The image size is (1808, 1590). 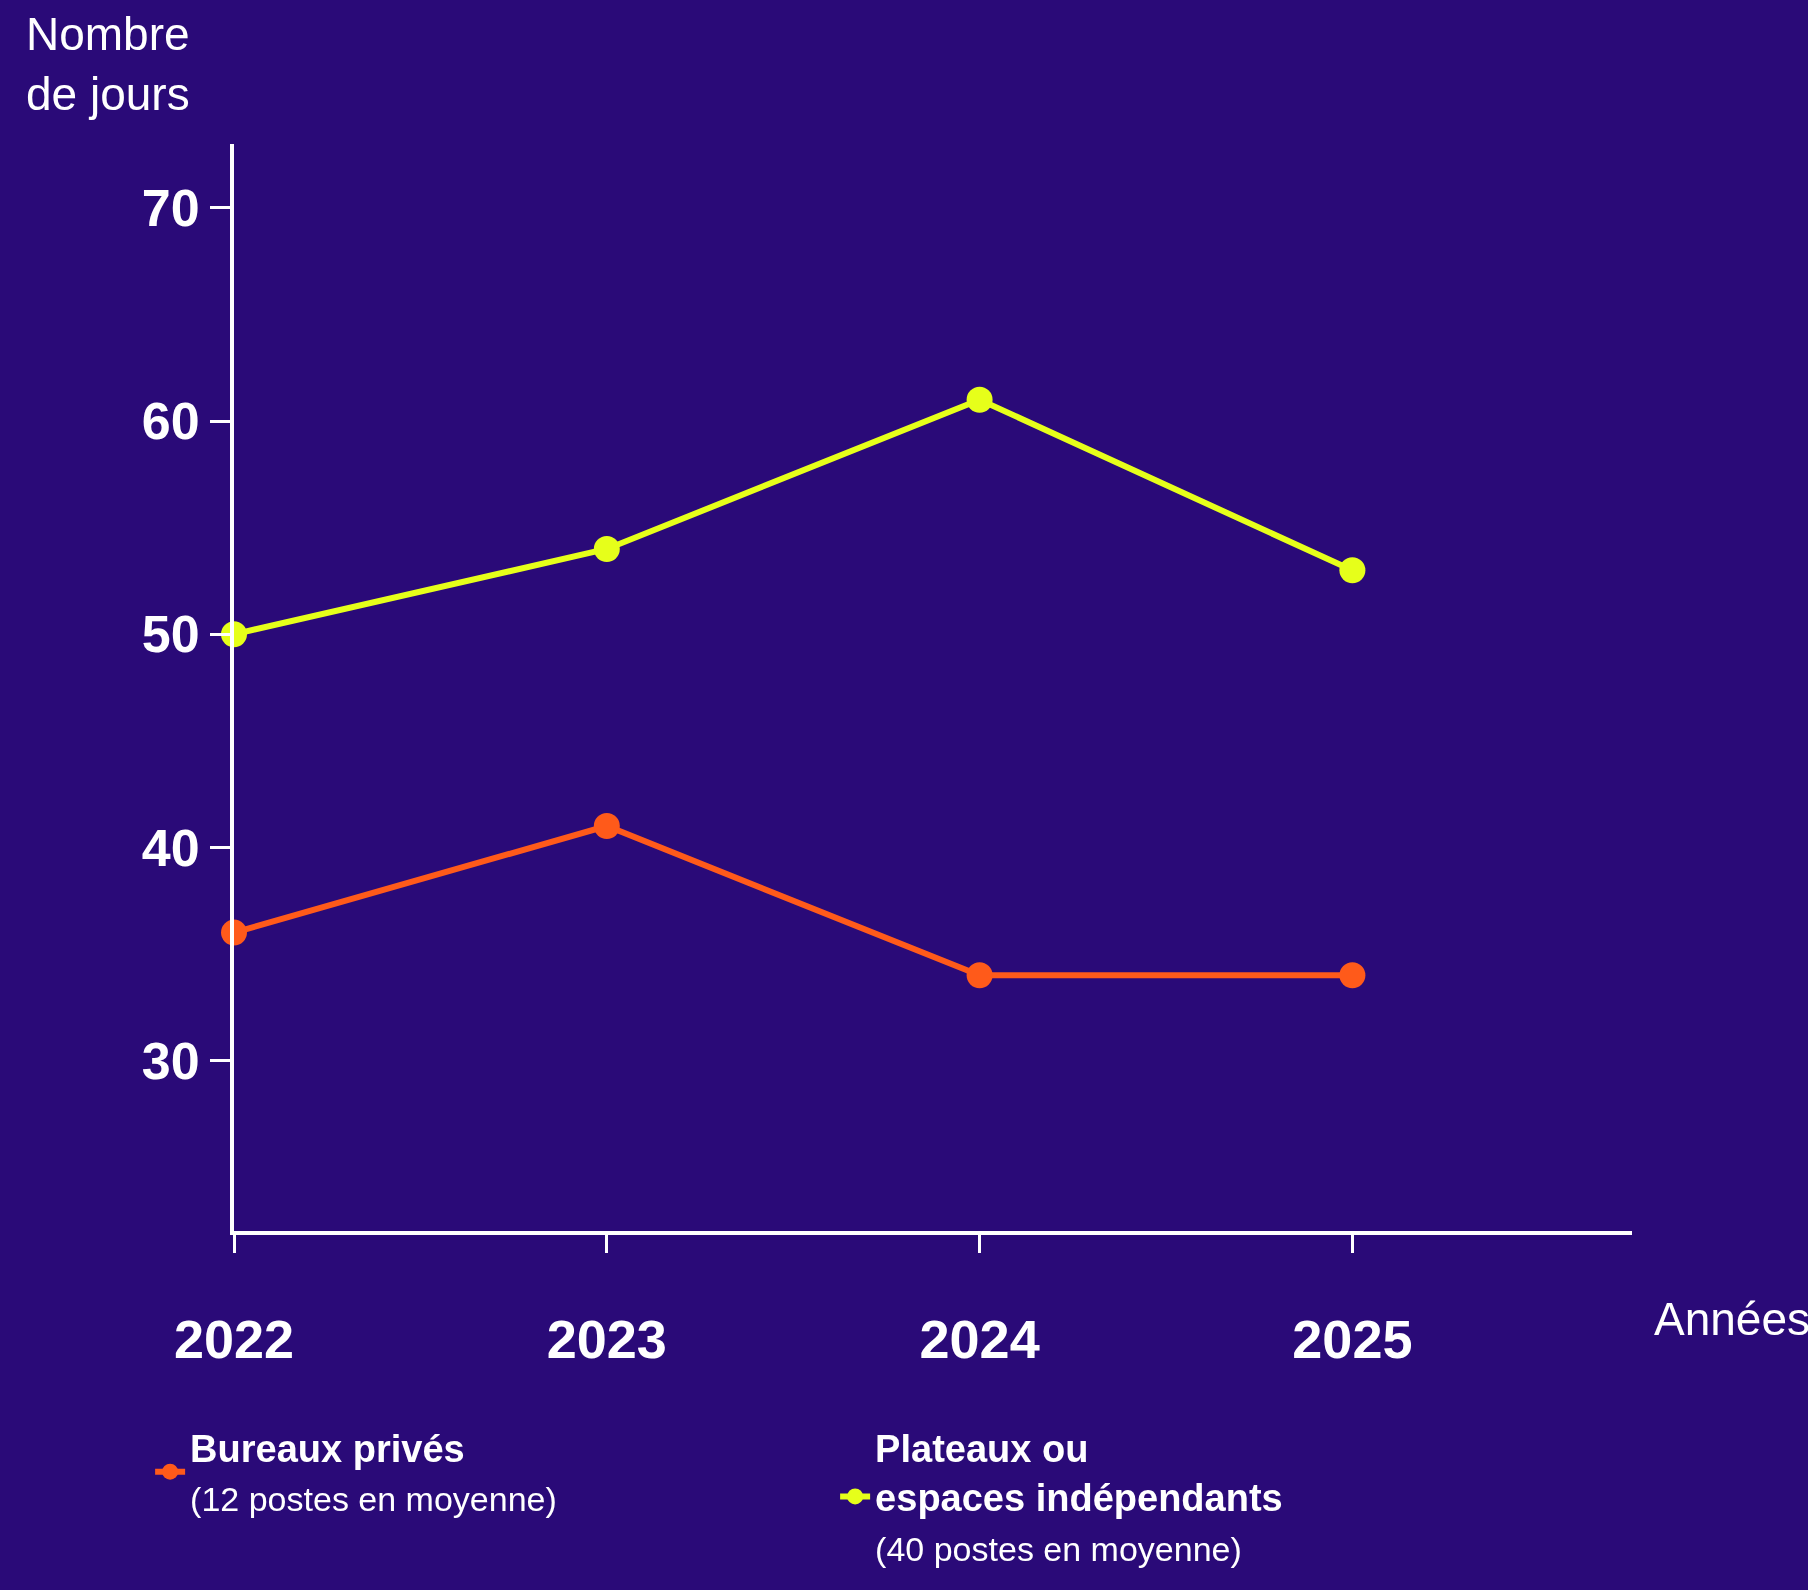 I want to click on x-axis-title: Années, so click(x=1731, y=1319).